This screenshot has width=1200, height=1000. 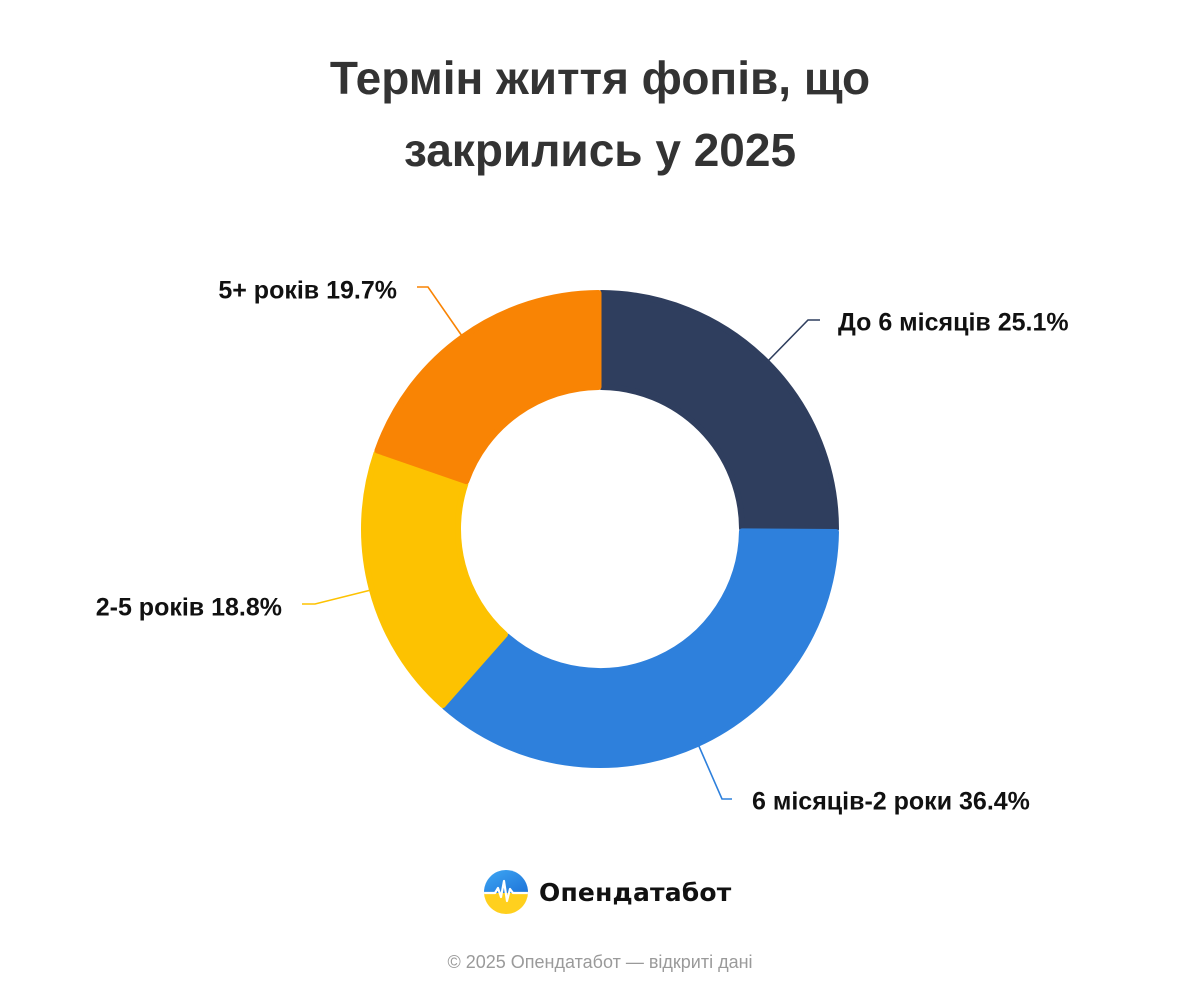 I want to click on slice-label-3: 2-5 років 18.8%, so click(x=189, y=608).